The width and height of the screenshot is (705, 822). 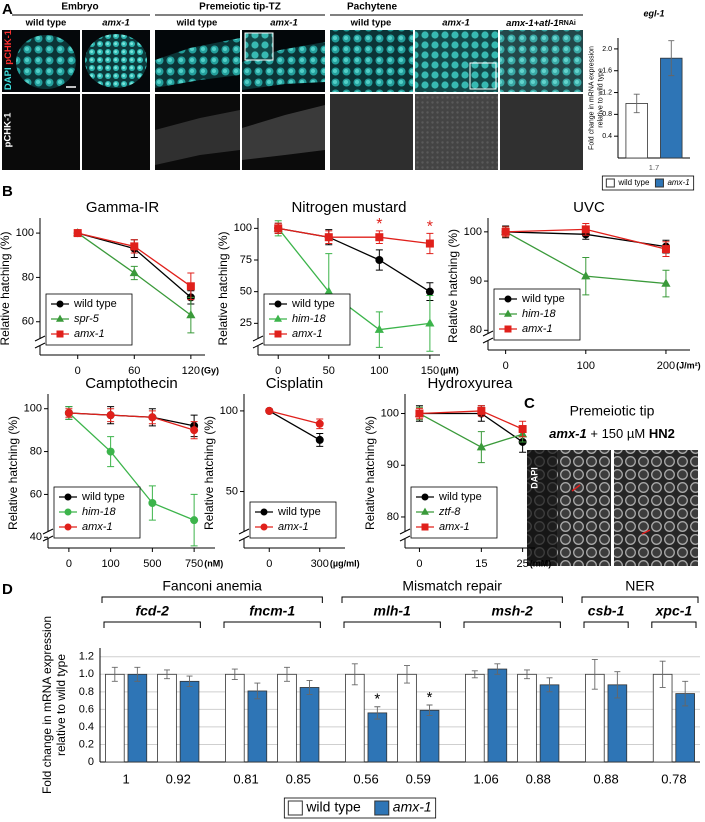 What do you see at coordinates (8, 130) in the screenshot?
I see `stain-label: pCHK-1` at bounding box center [8, 130].